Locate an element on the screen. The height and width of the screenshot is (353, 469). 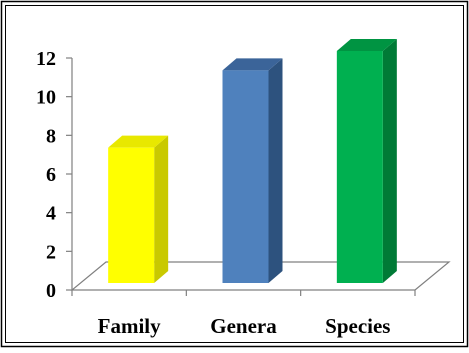
bar-species is located at coordinates (366, 161).